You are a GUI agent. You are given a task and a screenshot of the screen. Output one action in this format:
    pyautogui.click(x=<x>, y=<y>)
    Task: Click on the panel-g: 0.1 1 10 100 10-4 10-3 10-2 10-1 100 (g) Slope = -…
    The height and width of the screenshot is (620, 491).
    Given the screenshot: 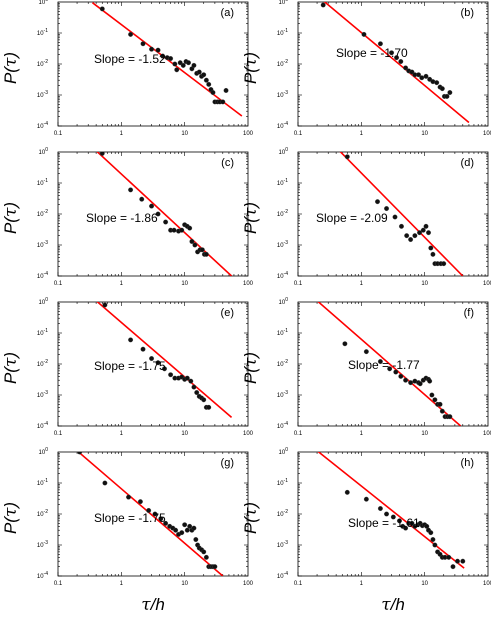 What is the action you would take?
    pyautogui.click(x=145, y=517)
    